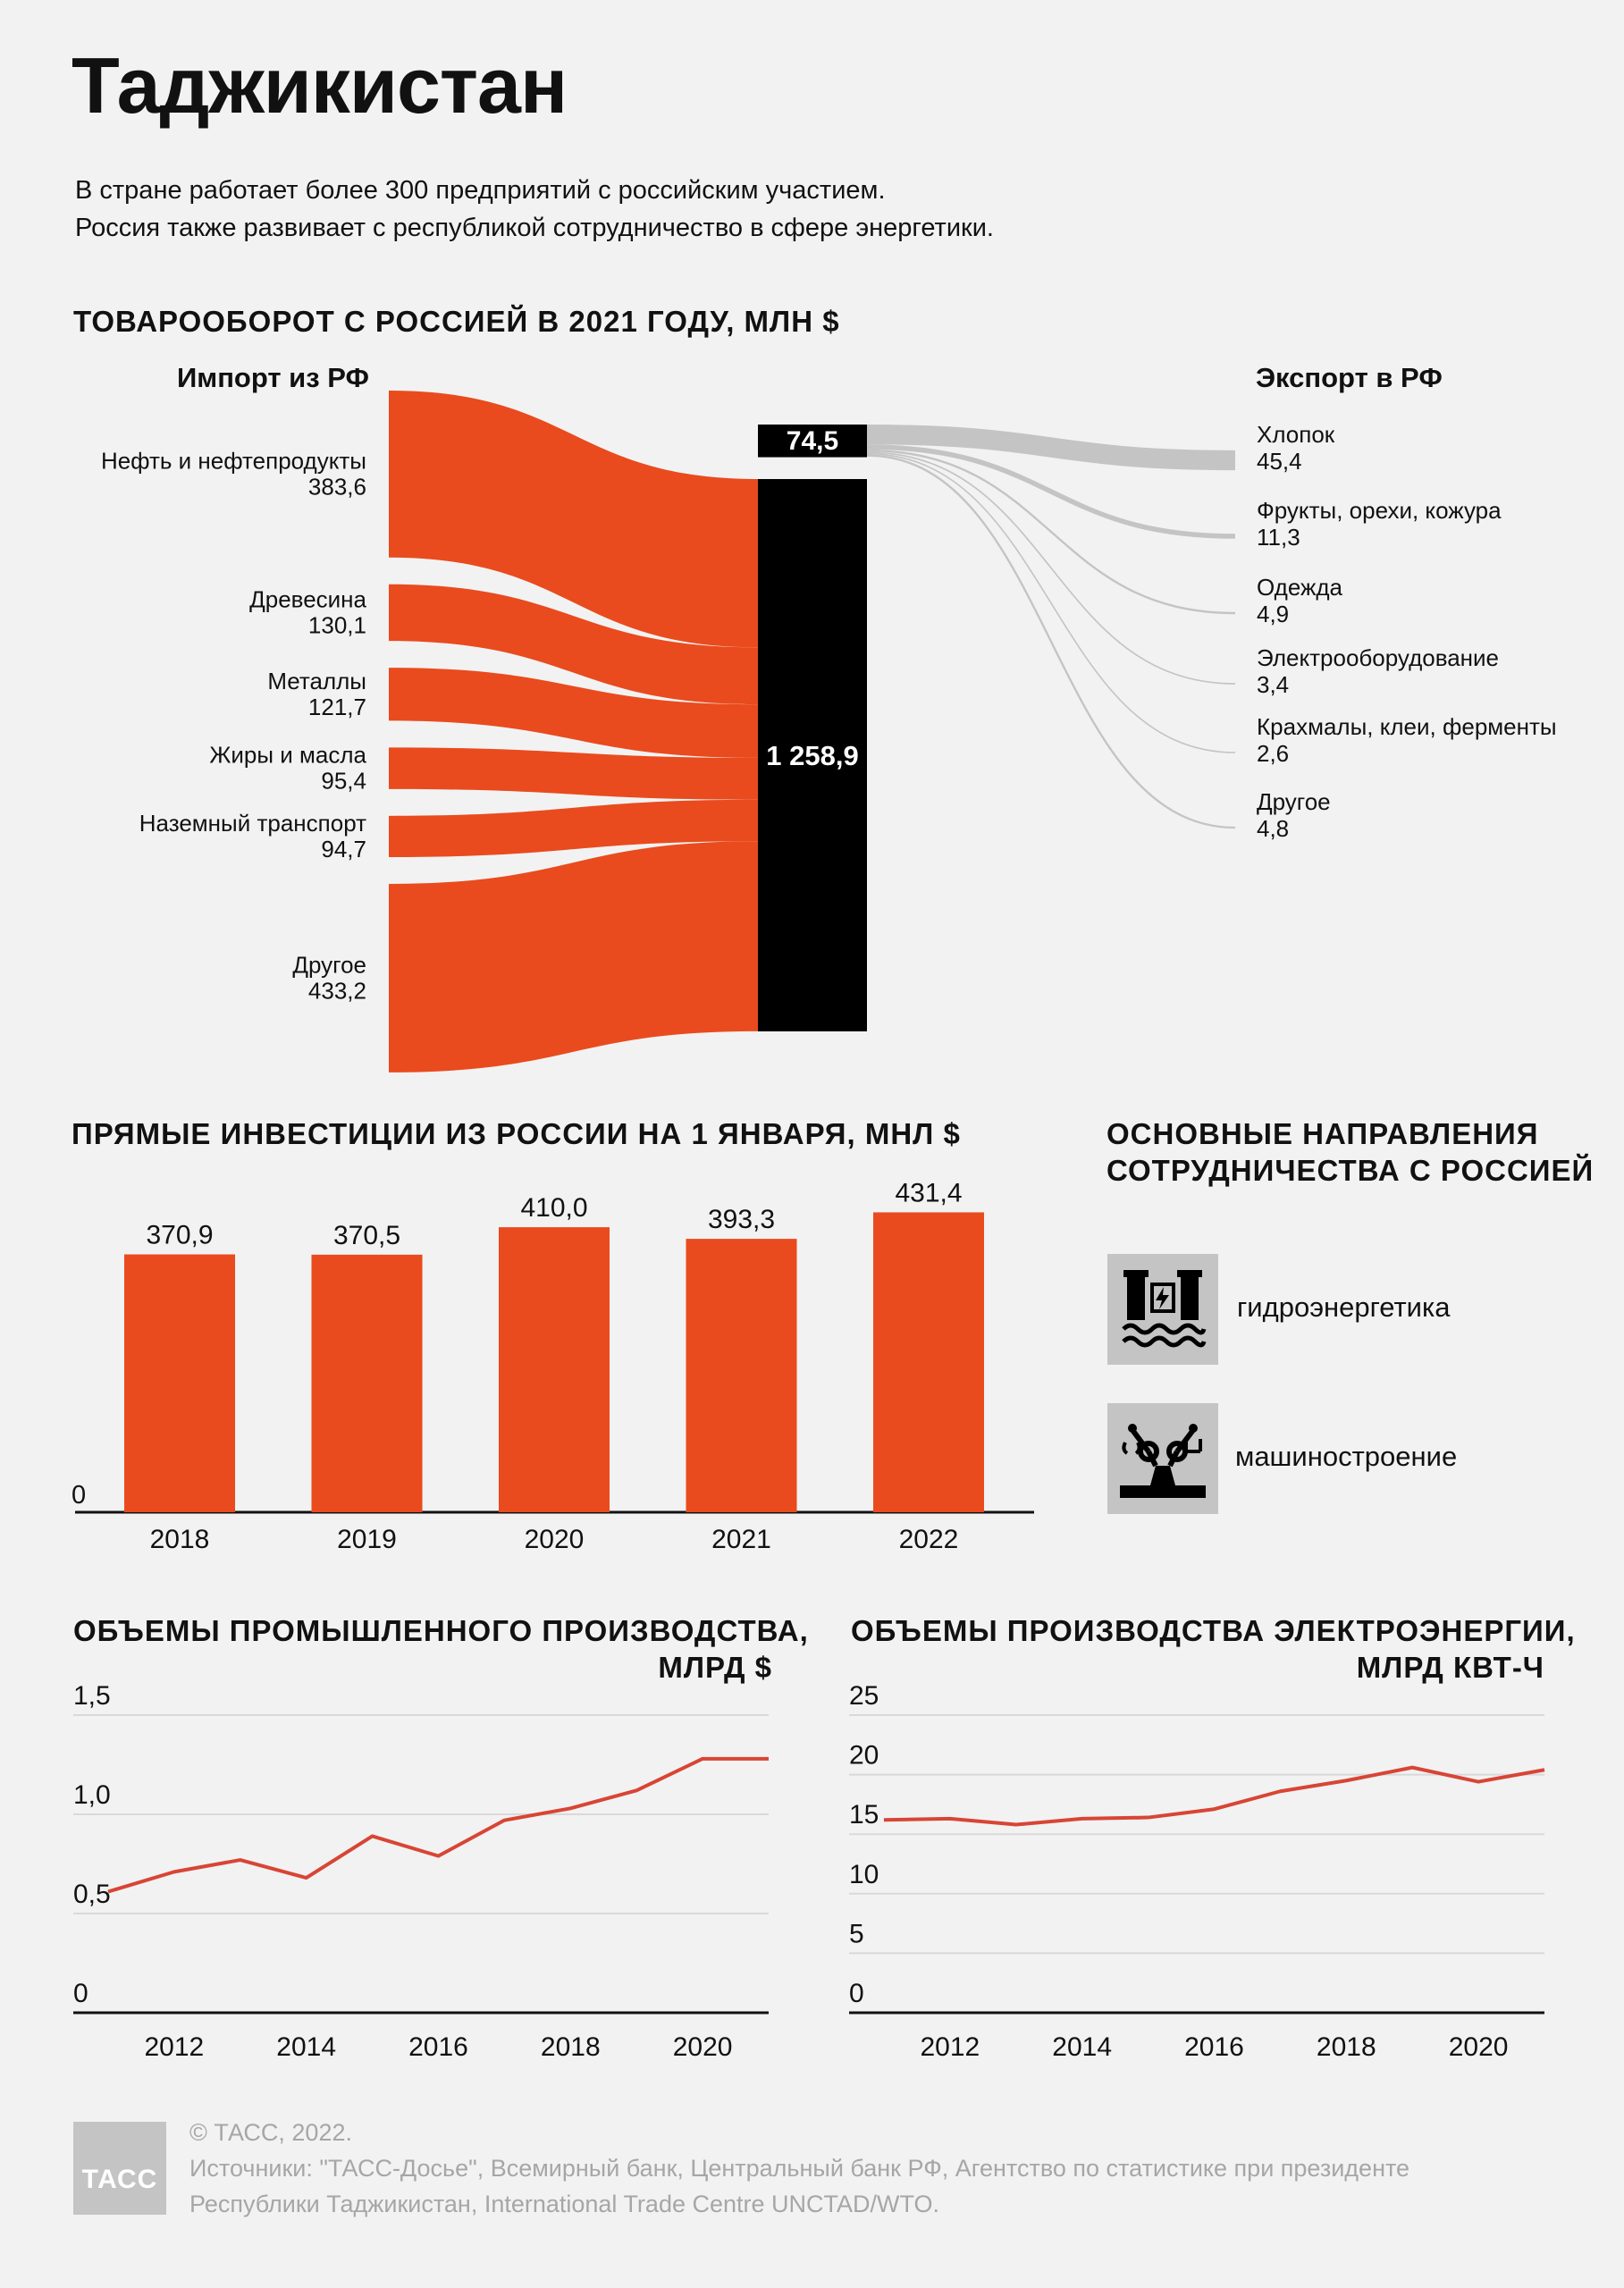  What do you see at coordinates (928, 1193) in the screenshot?
I see `bar-value-2022: 431,4` at bounding box center [928, 1193].